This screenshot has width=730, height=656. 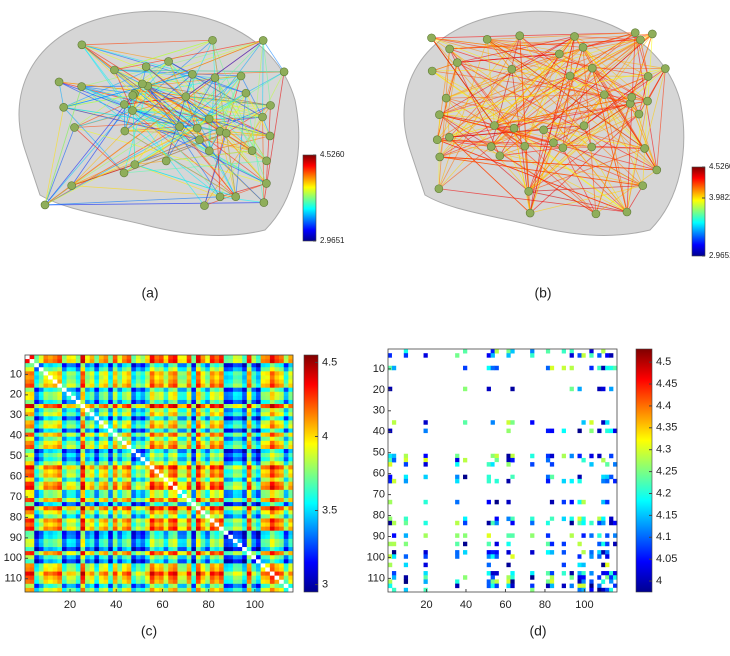 What do you see at coordinates (311, 473) in the screenshot?
I see `colorbar` at bounding box center [311, 473].